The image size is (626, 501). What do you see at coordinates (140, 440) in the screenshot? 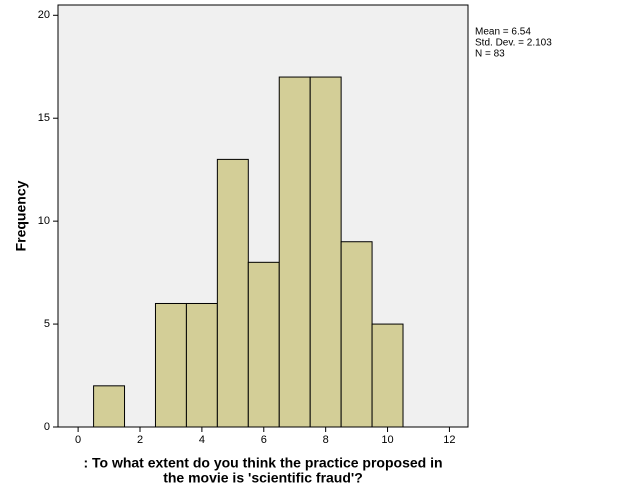
I see `x-tick-label: 2` at bounding box center [140, 440].